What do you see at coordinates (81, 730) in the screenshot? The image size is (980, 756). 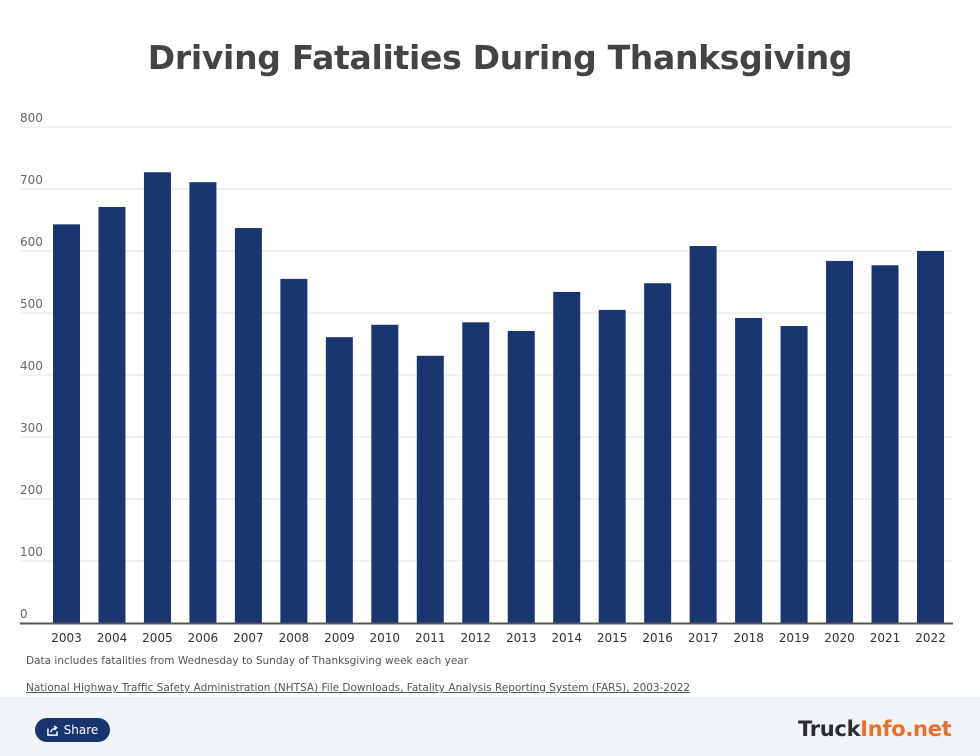 I see `share-label: Share` at bounding box center [81, 730].